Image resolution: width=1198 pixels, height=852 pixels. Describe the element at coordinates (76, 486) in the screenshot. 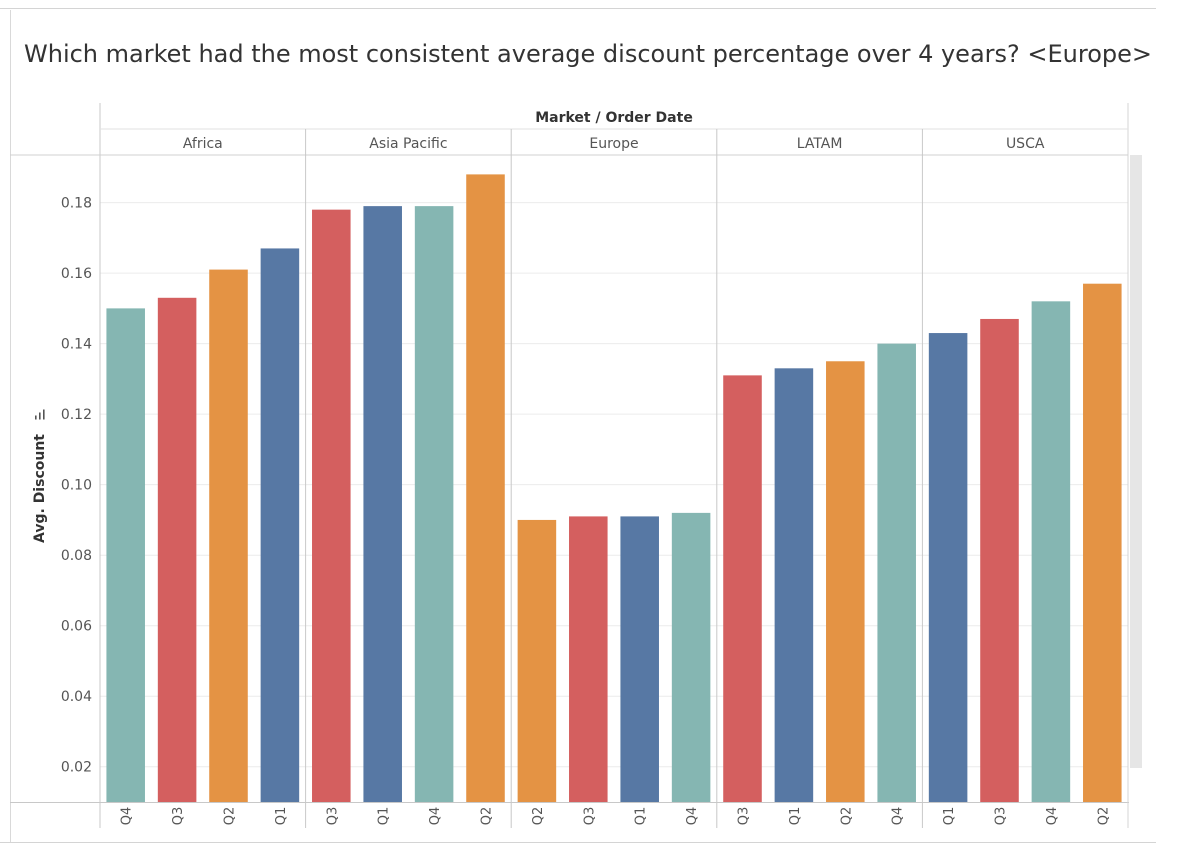

I see `y-tick-label: 0.10` at that location.